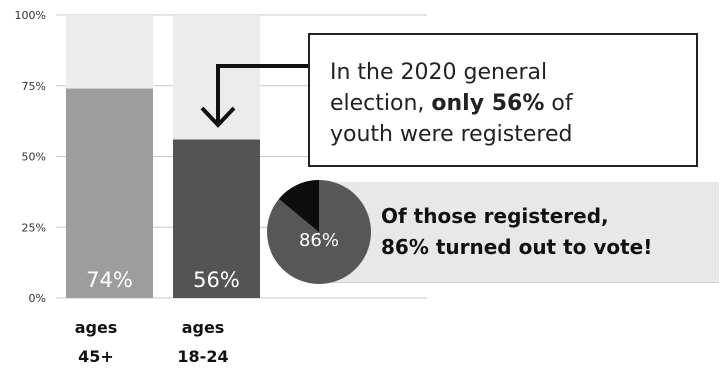 Image resolution: width=721 pixels, height=375 pixels. Describe the element at coordinates (34, 86) in the screenshot. I see `y-tick-label: 75%` at that location.